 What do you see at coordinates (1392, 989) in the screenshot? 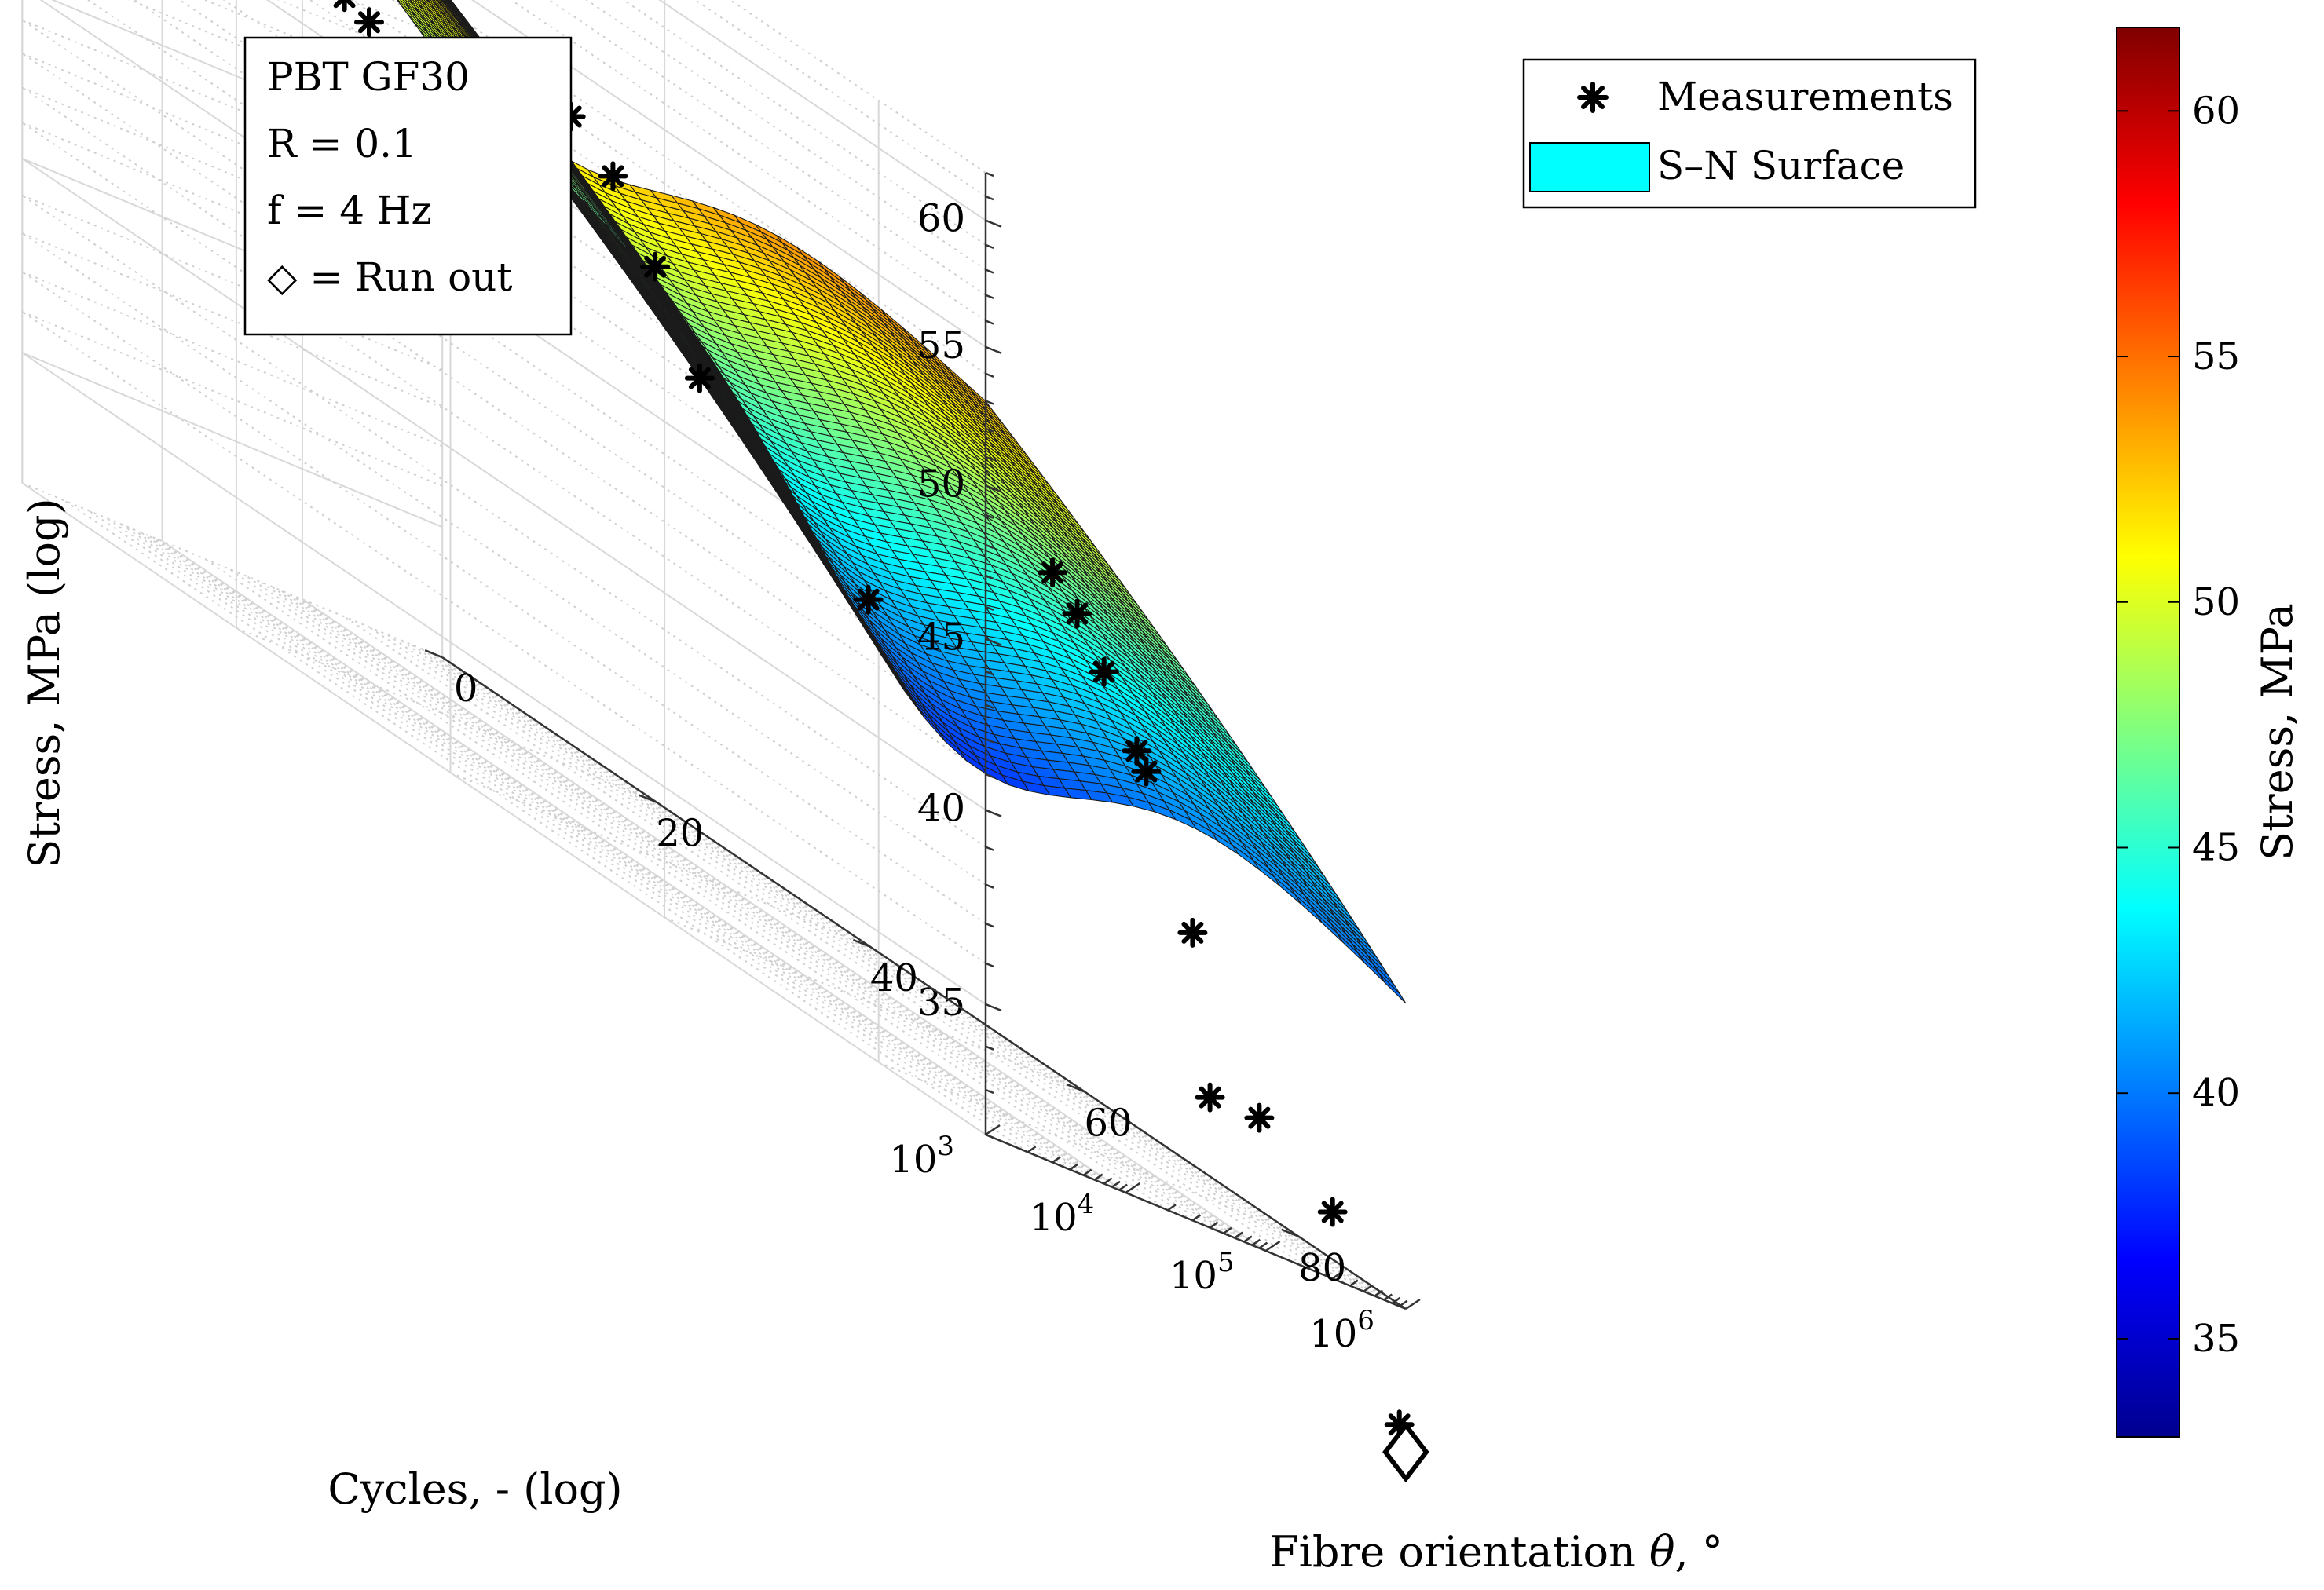
I see `surface-patch` at bounding box center [1392, 989].